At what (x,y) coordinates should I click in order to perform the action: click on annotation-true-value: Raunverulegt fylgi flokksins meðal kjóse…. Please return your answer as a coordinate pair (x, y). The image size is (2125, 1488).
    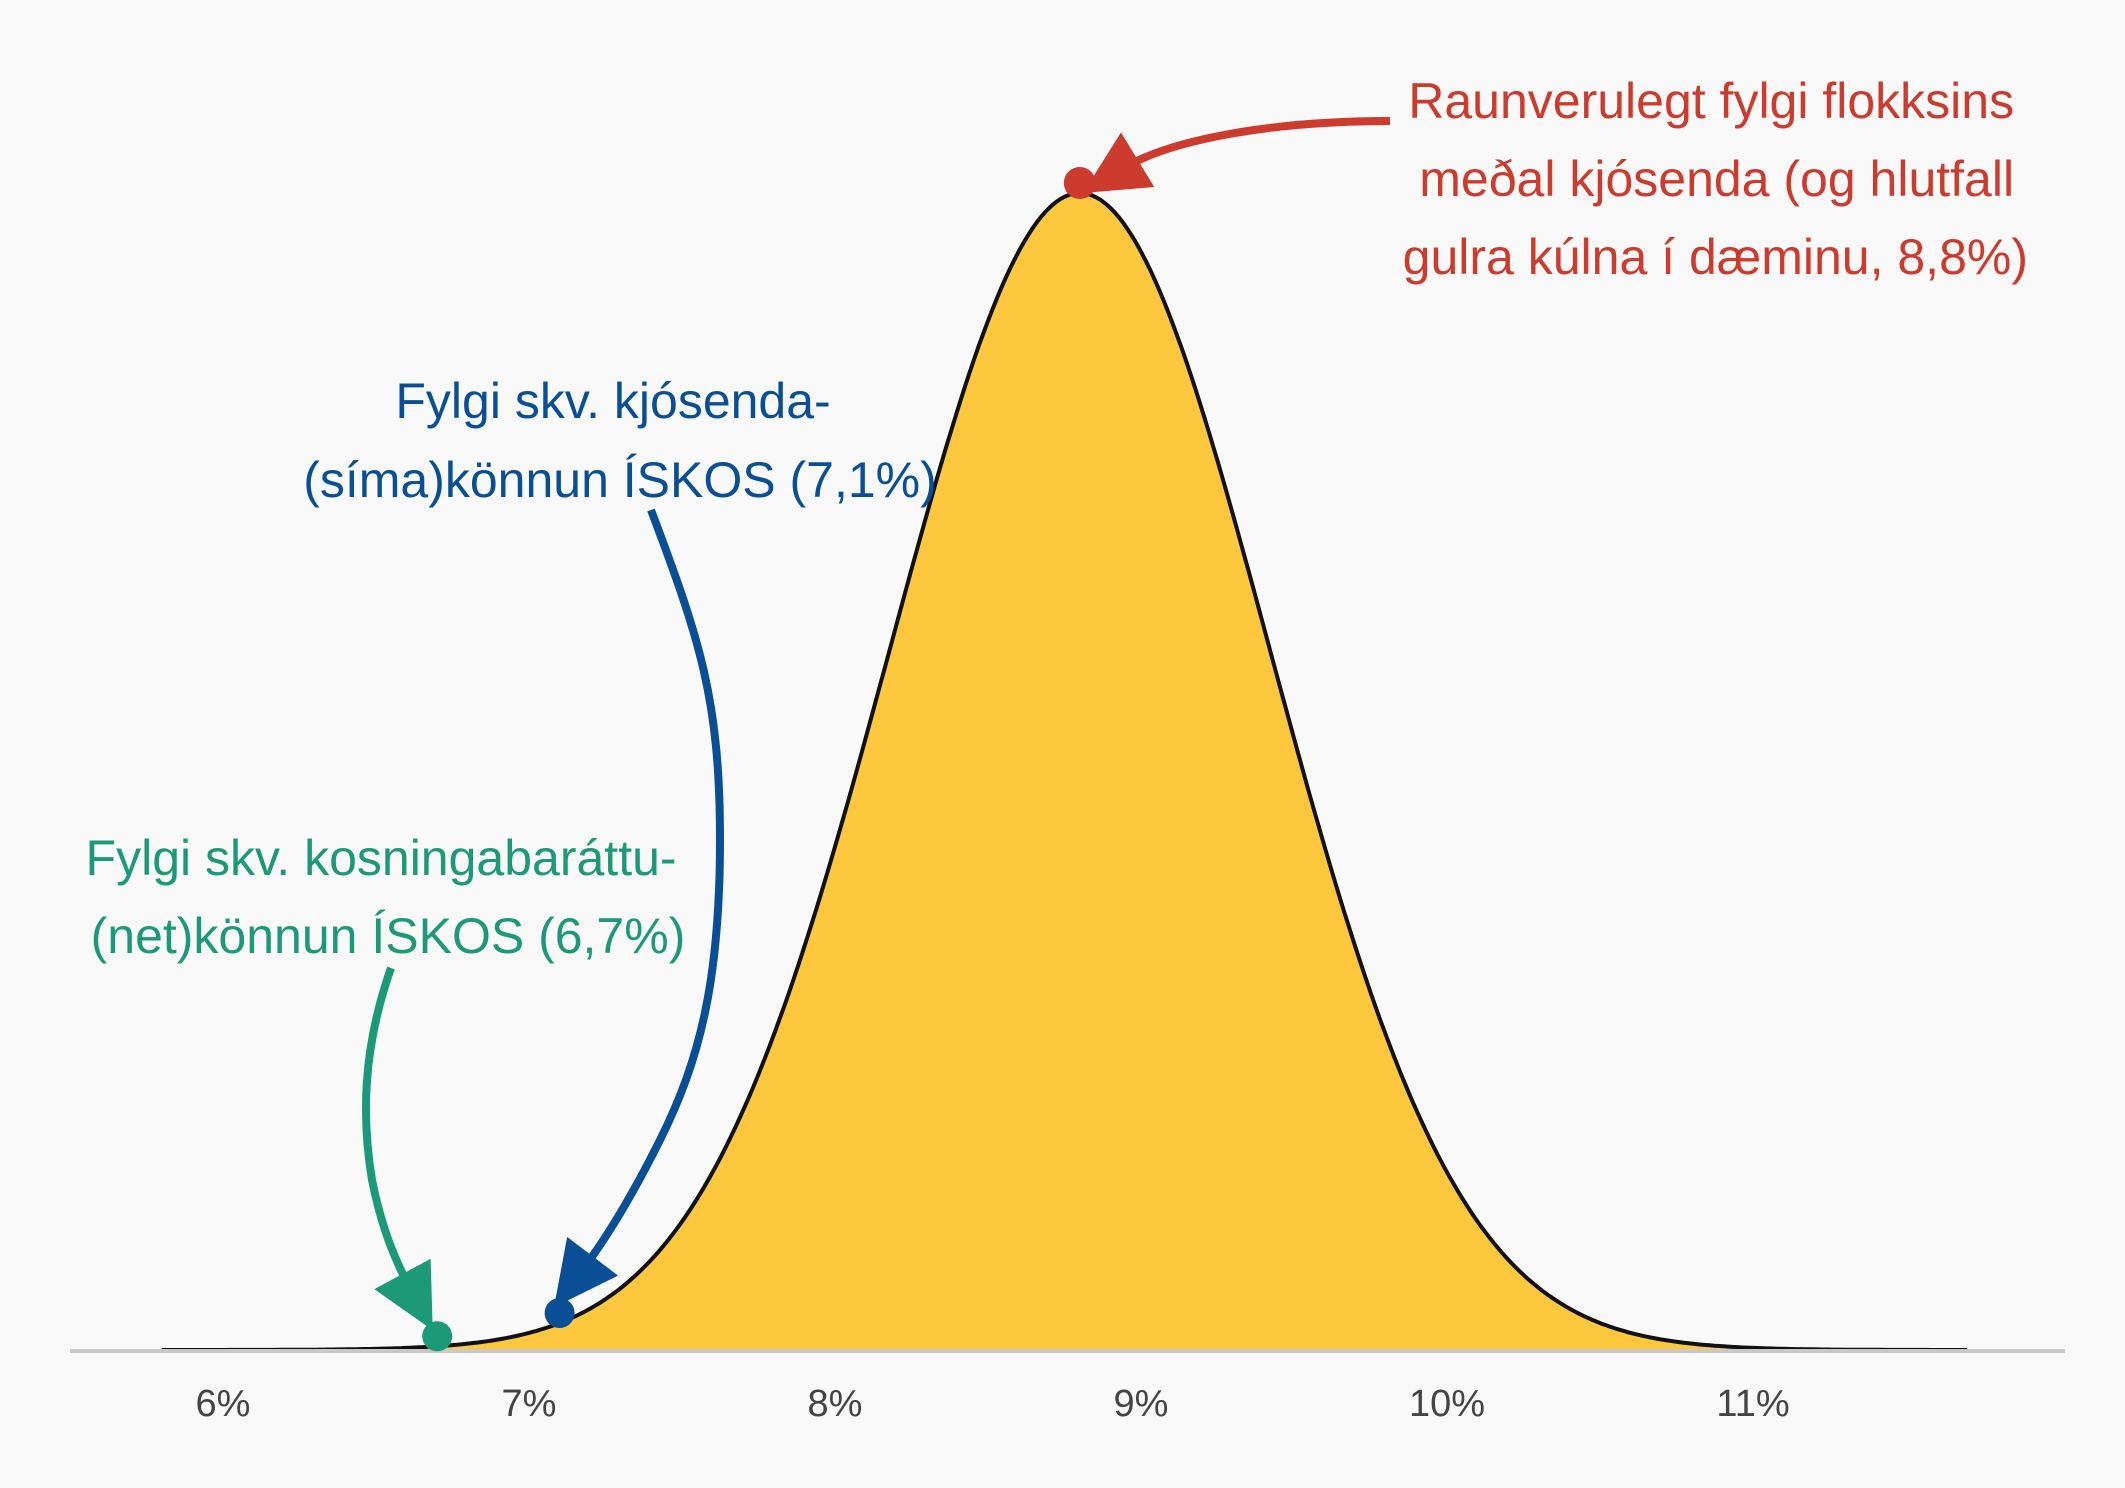
    Looking at the image, I should click on (1715, 179).